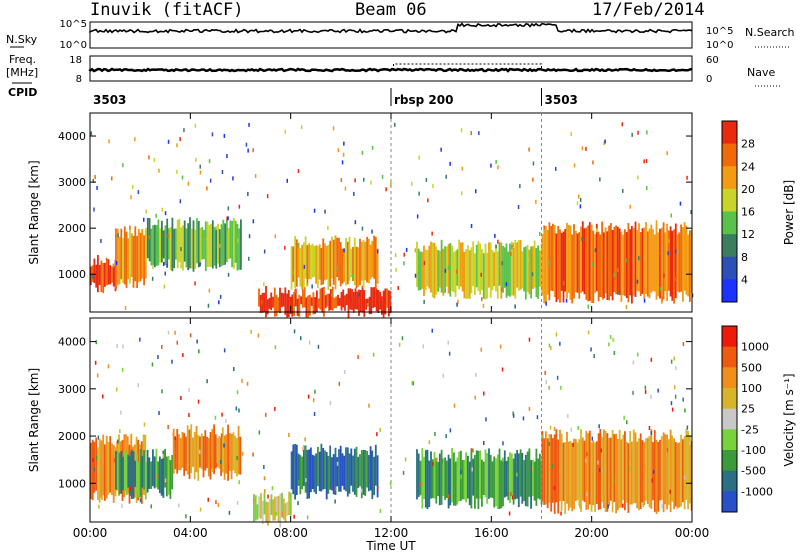 Image resolution: width=800 pixels, height=554 pixels. What do you see at coordinates (23, 59) in the screenshot?
I see `freq-label: Freq.` at bounding box center [23, 59].